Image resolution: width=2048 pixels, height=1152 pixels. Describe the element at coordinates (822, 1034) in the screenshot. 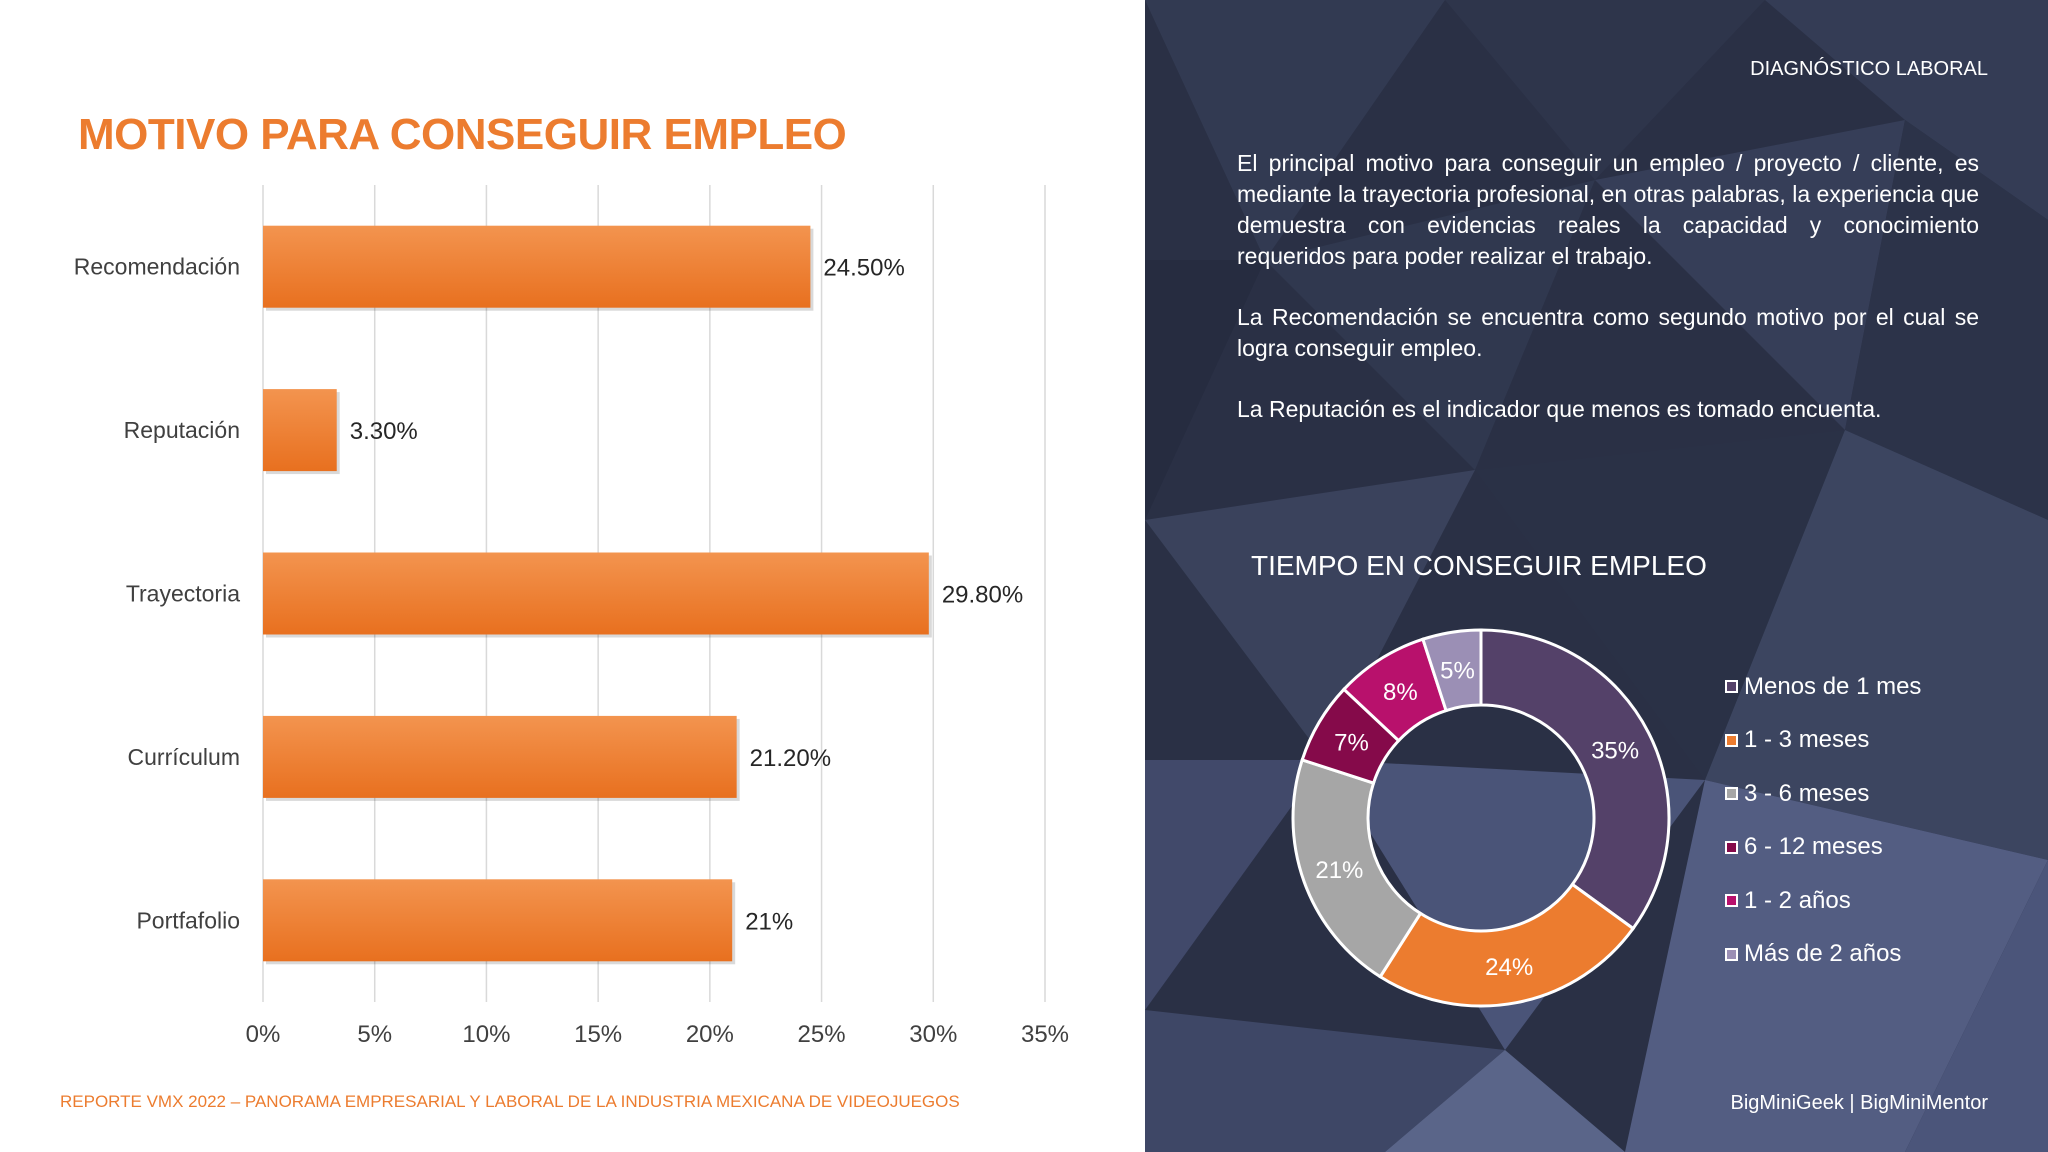

I see `x-tick-label: 25%` at that location.